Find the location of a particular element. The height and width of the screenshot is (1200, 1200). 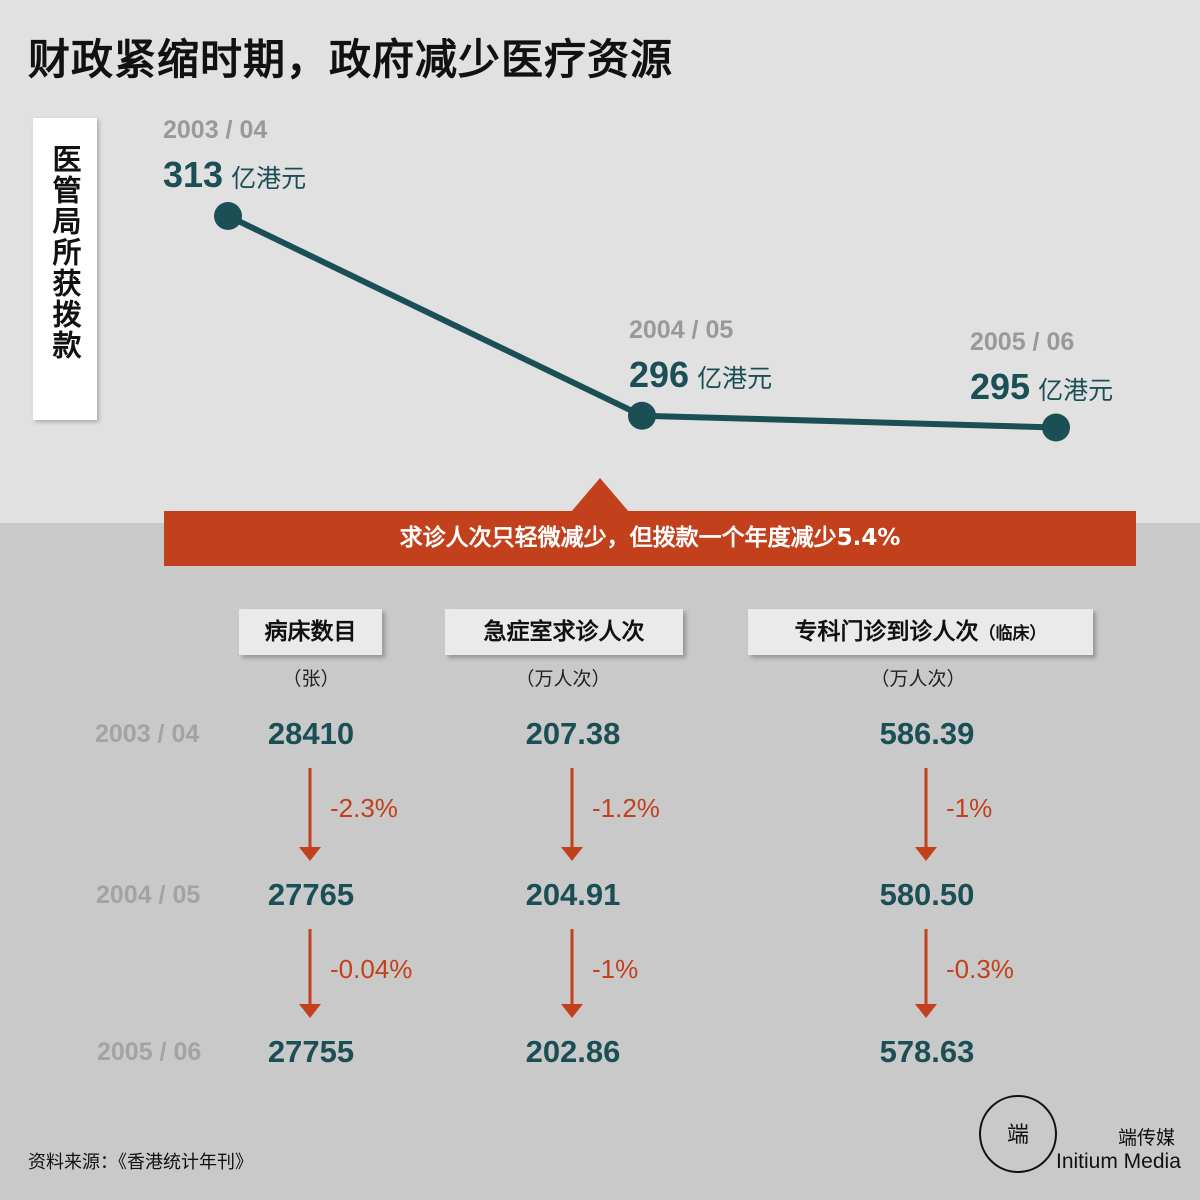

line-chart is located at coordinates (642, 322).